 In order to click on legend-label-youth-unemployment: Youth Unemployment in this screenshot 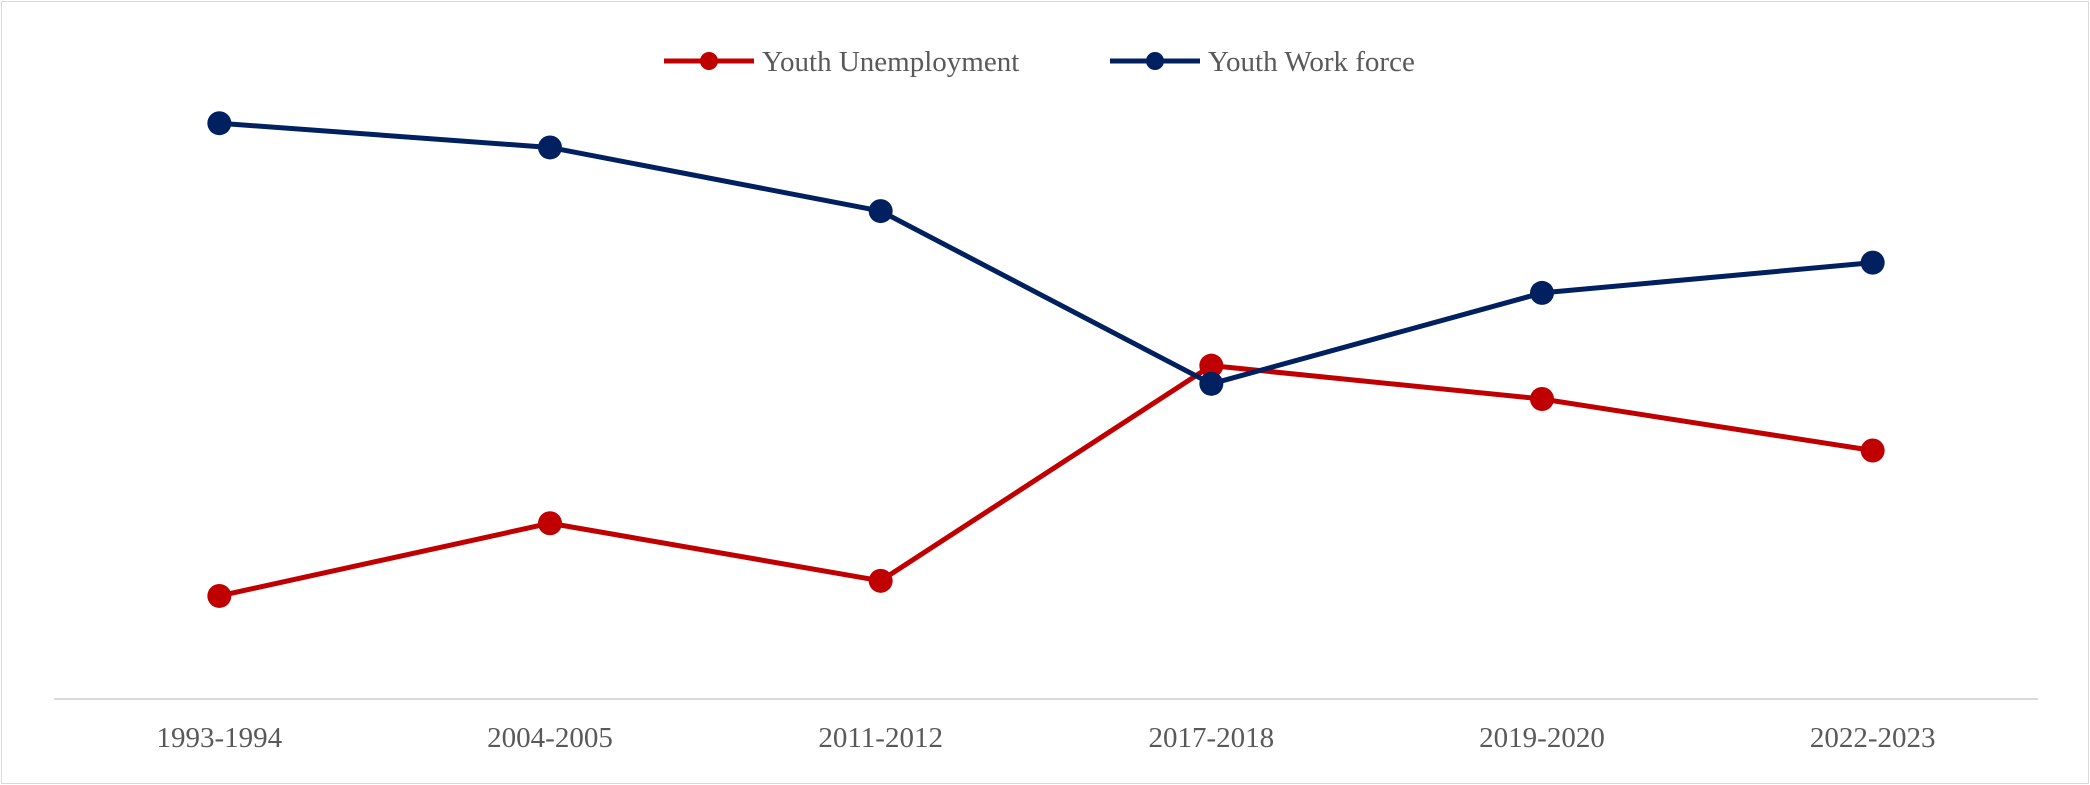, I will do `click(890, 62)`.